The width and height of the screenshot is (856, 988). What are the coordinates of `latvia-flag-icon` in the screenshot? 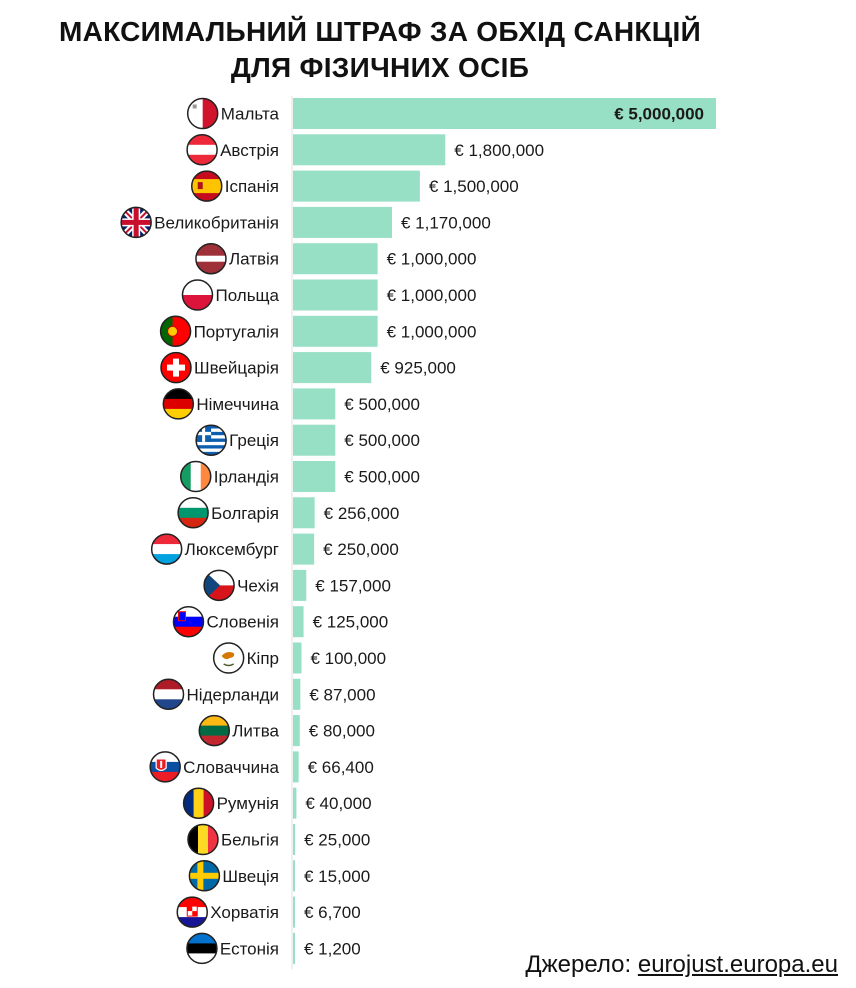 It's located at (210, 258).